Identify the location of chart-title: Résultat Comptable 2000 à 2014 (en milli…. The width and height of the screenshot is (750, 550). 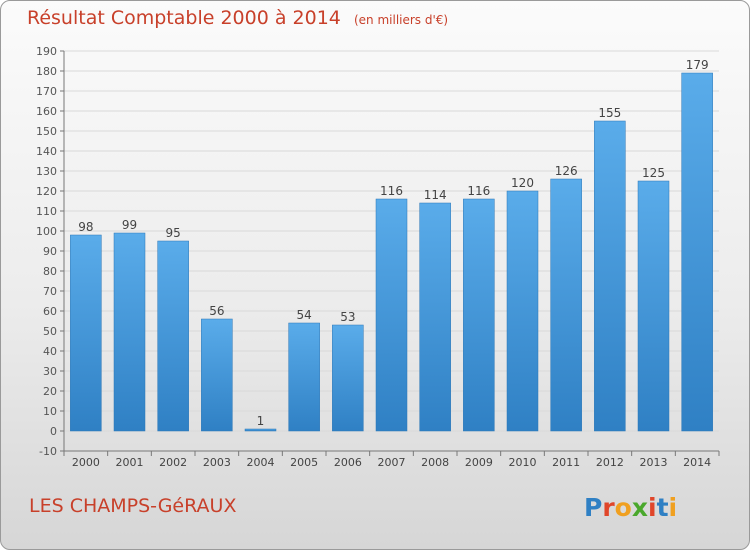
(237, 18).